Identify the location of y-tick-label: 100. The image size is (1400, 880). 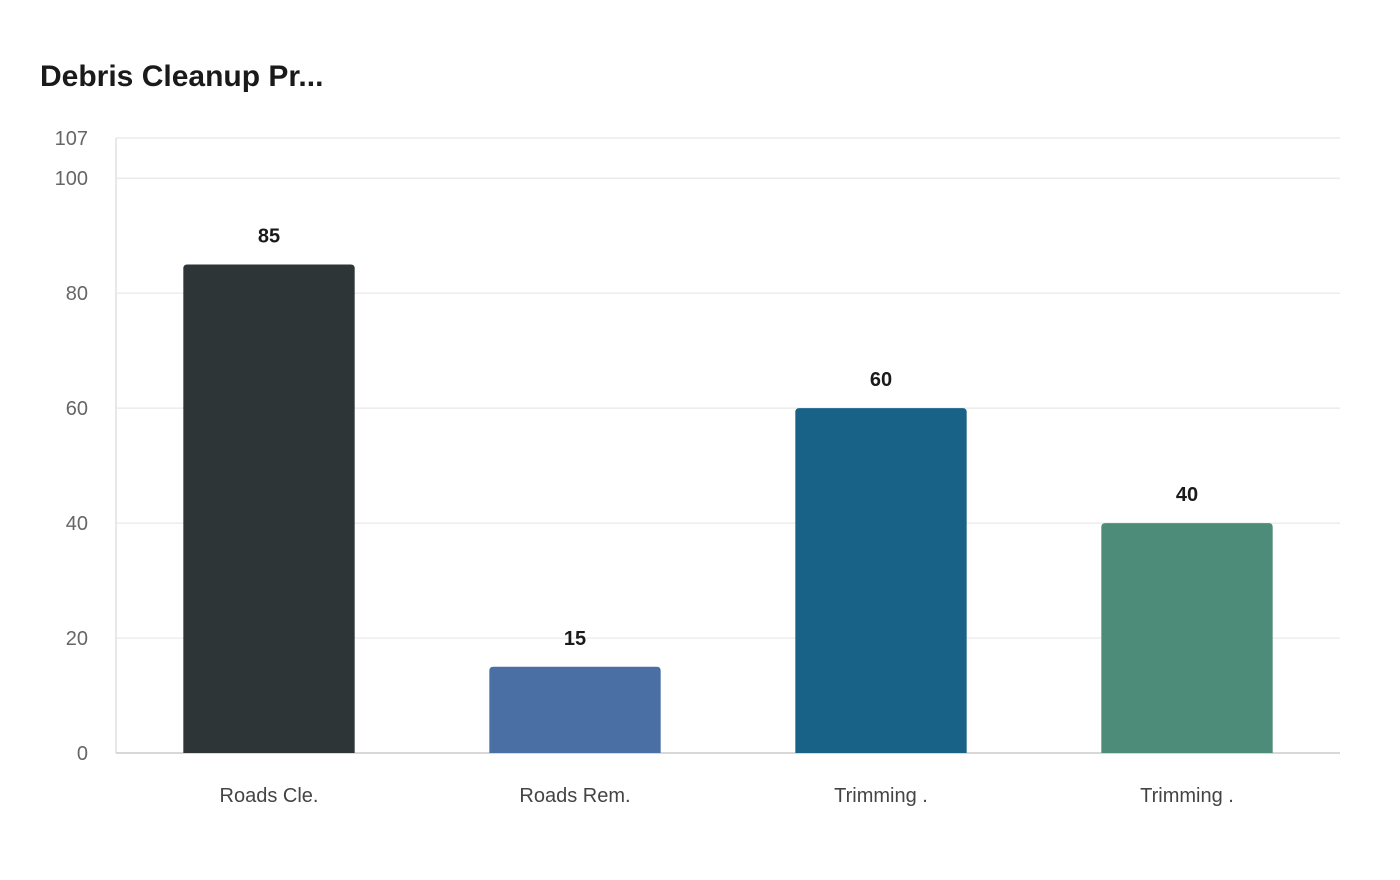
(71, 179).